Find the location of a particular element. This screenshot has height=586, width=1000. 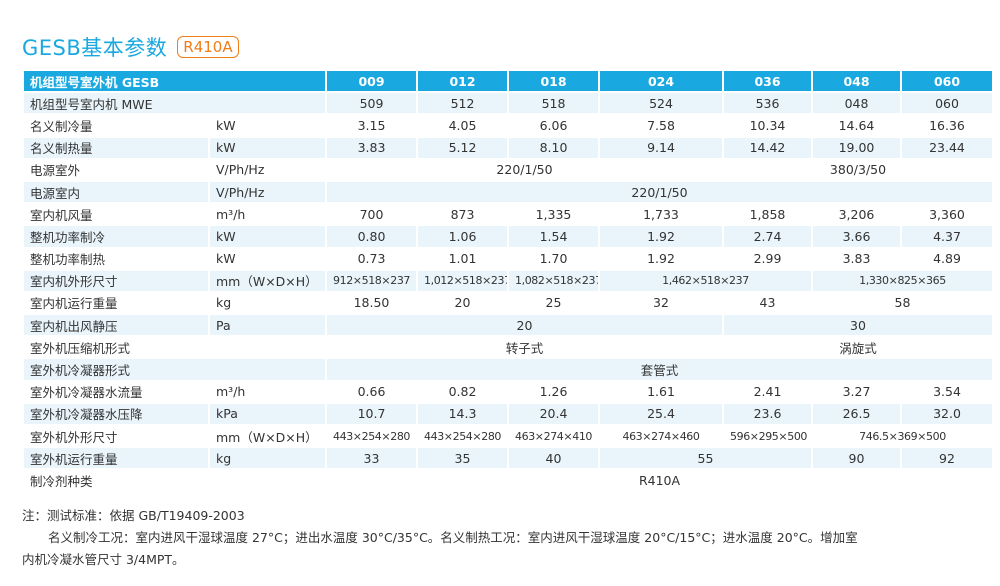

cell: 746.5×369×500 is located at coordinates (902, 436).